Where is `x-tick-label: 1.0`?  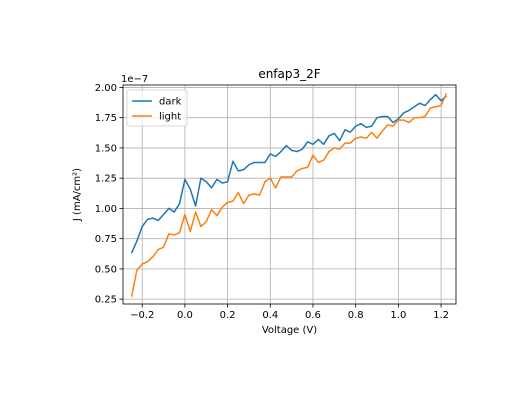 x-tick-label: 1.0 is located at coordinates (398, 315).